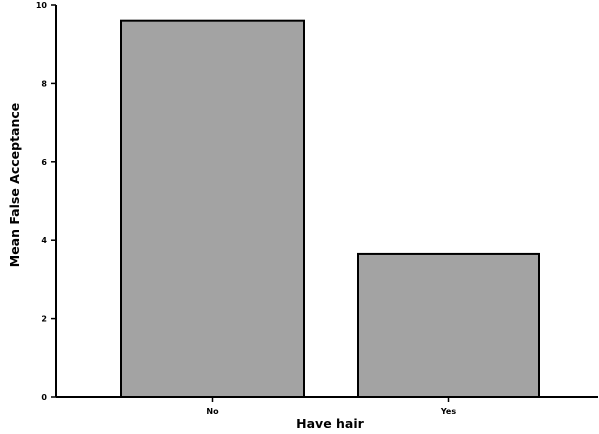 The height and width of the screenshot is (434, 599). I want to click on y-tick-label: 10, so click(42, 5).